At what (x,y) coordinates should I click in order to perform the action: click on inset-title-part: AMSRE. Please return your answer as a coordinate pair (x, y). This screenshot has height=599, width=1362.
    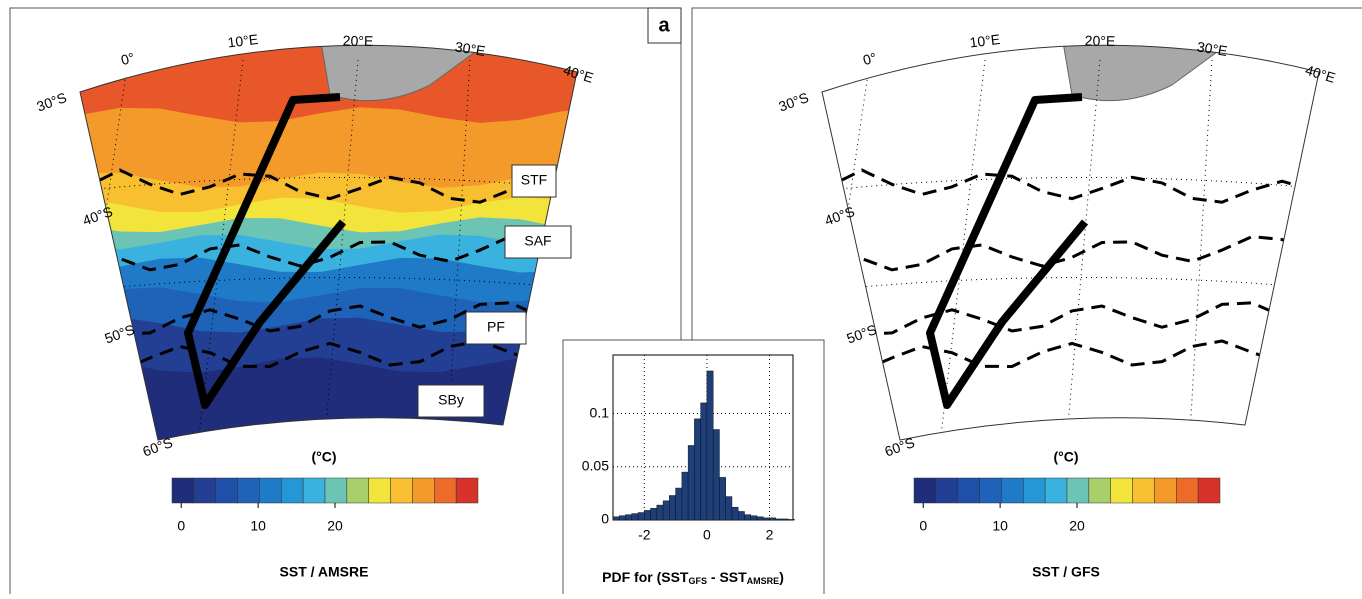
    Looking at the image, I should click on (763, 581).